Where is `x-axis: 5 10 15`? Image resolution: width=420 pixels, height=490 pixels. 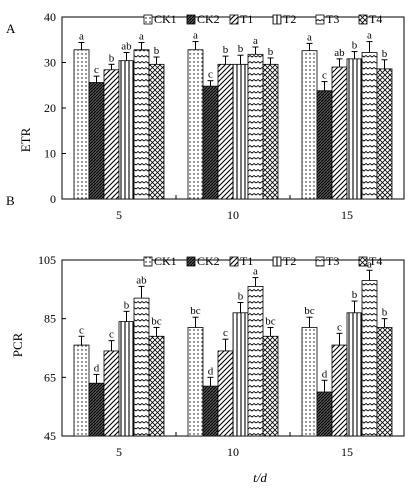 x-axis: 5 10 15 is located at coordinates (234, 208).